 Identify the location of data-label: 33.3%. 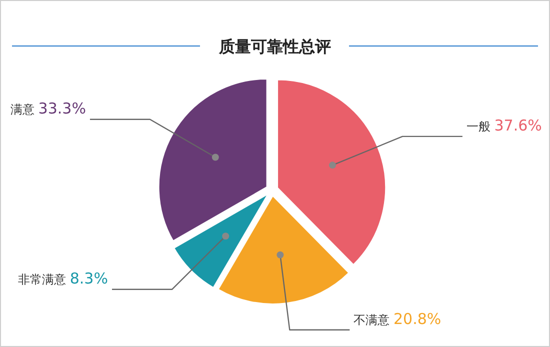
(62, 108).